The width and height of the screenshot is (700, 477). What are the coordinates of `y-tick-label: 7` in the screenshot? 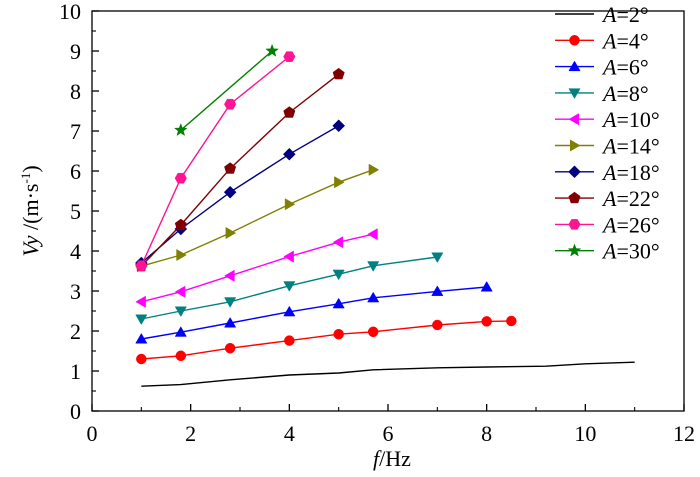 It's located at (75, 131).